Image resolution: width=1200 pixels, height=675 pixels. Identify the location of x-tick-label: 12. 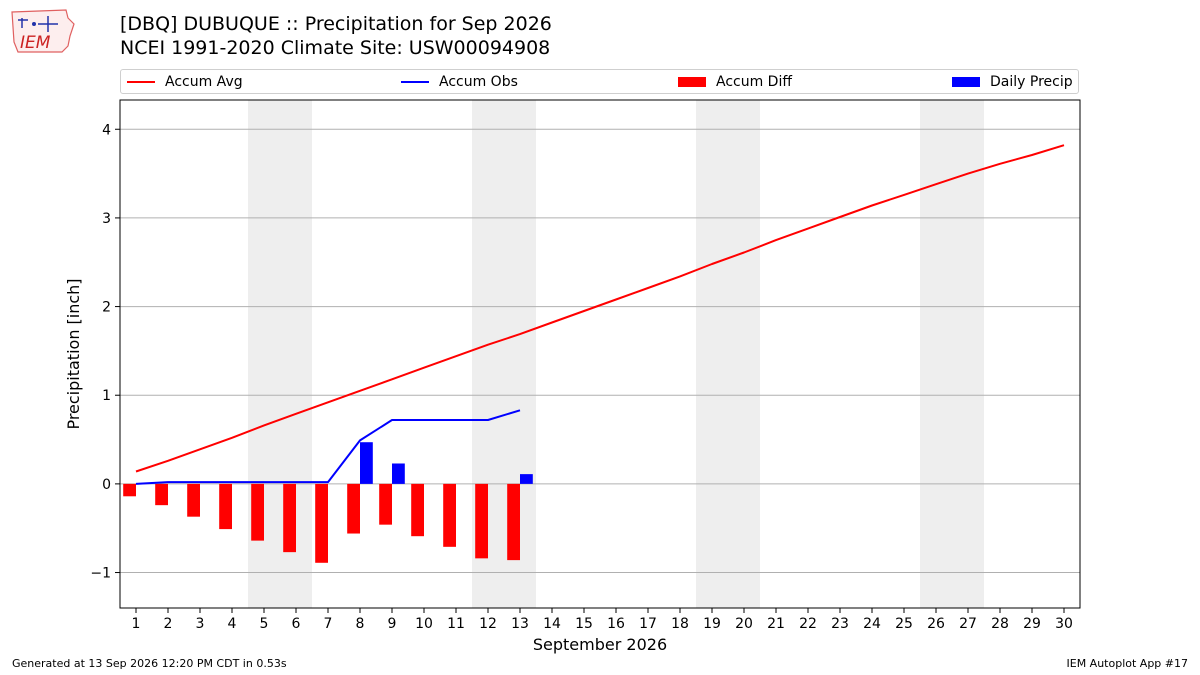
(488, 624).